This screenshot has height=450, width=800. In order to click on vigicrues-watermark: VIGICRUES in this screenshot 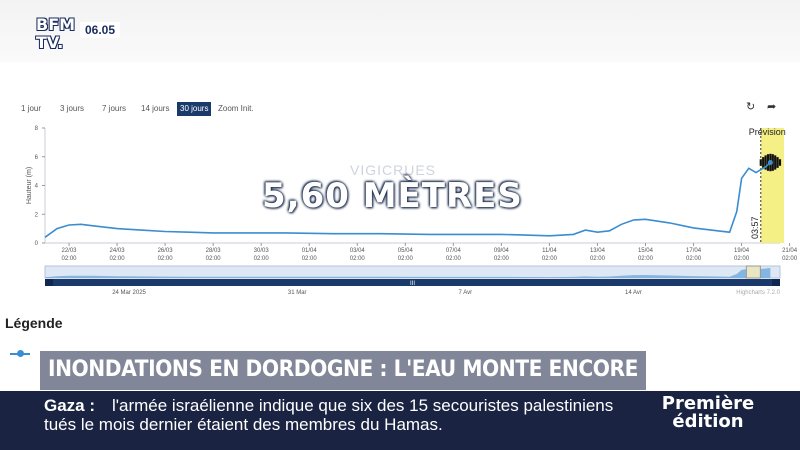, I will do `click(393, 170)`.